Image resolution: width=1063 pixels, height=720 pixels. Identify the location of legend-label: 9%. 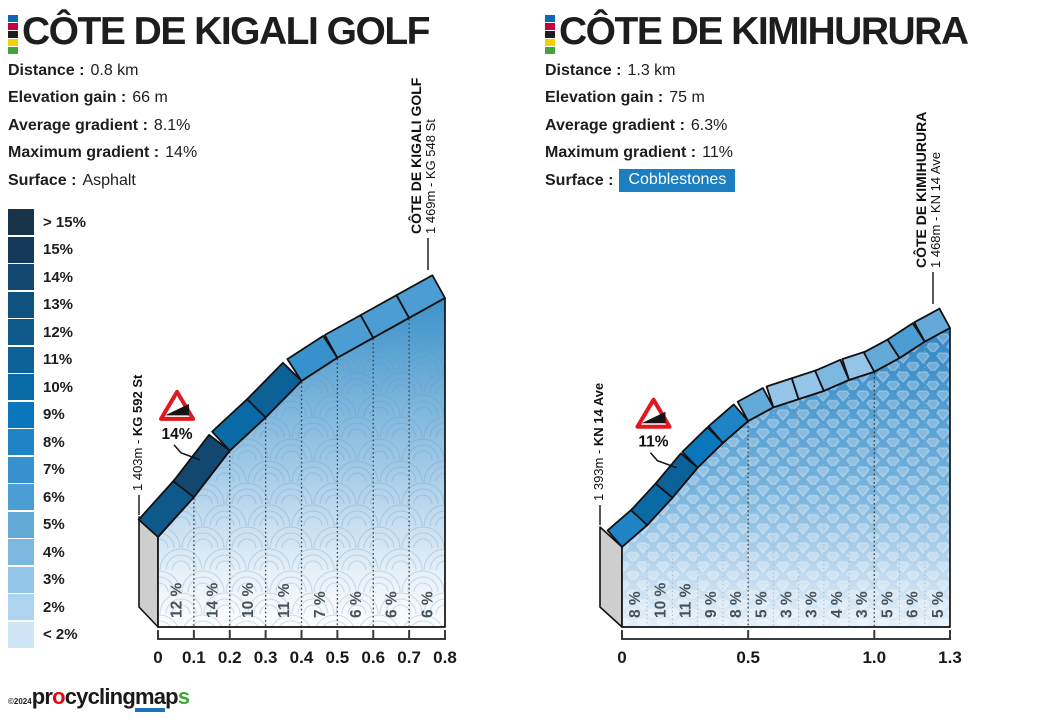
(54, 414).